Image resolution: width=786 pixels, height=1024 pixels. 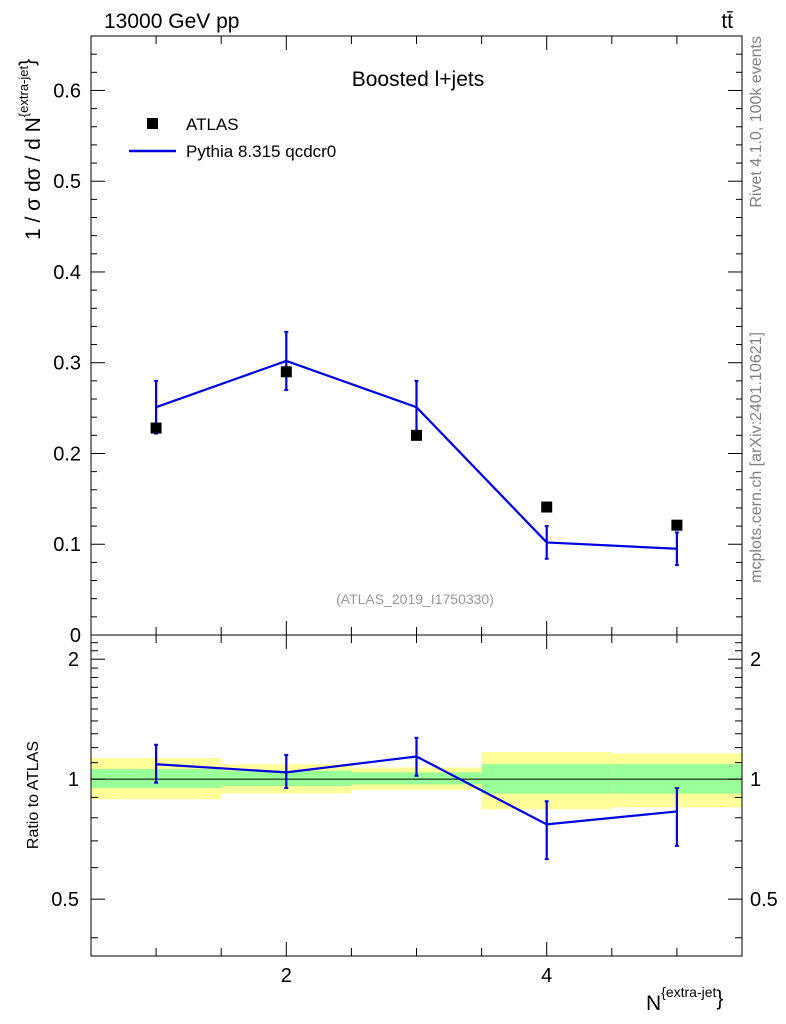 What do you see at coordinates (688, 992) in the screenshot?
I see `xlabel-sup: {extra-jet` at bounding box center [688, 992].